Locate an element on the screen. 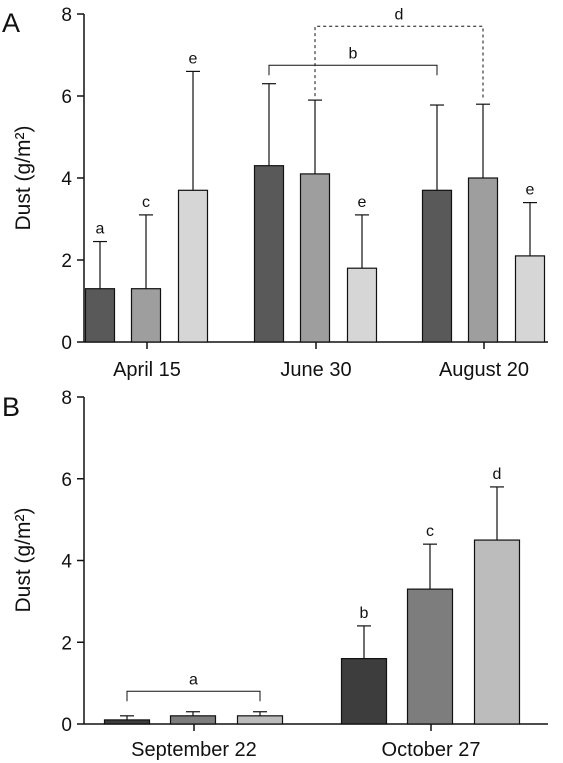  x-tick-label: June 30 is located at coordinates (315, 370).